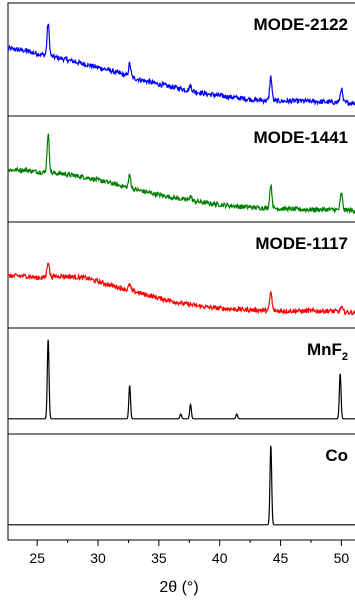  Describe the element at coordinates (301, 137) in the screenshot. I see `panel-label: MODE-1441` at that location.